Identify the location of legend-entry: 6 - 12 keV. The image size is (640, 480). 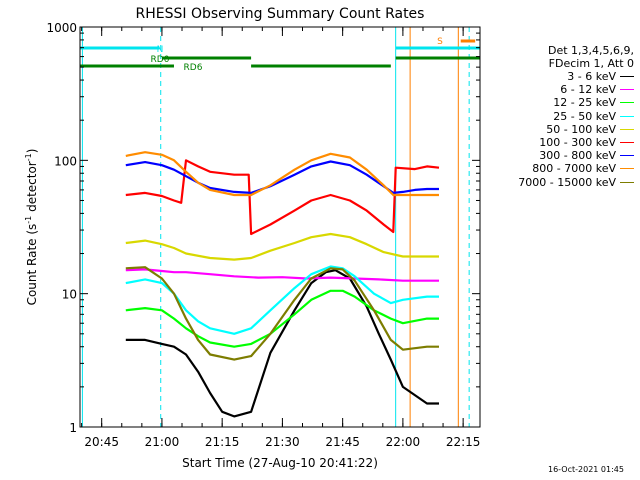
(563, 89).